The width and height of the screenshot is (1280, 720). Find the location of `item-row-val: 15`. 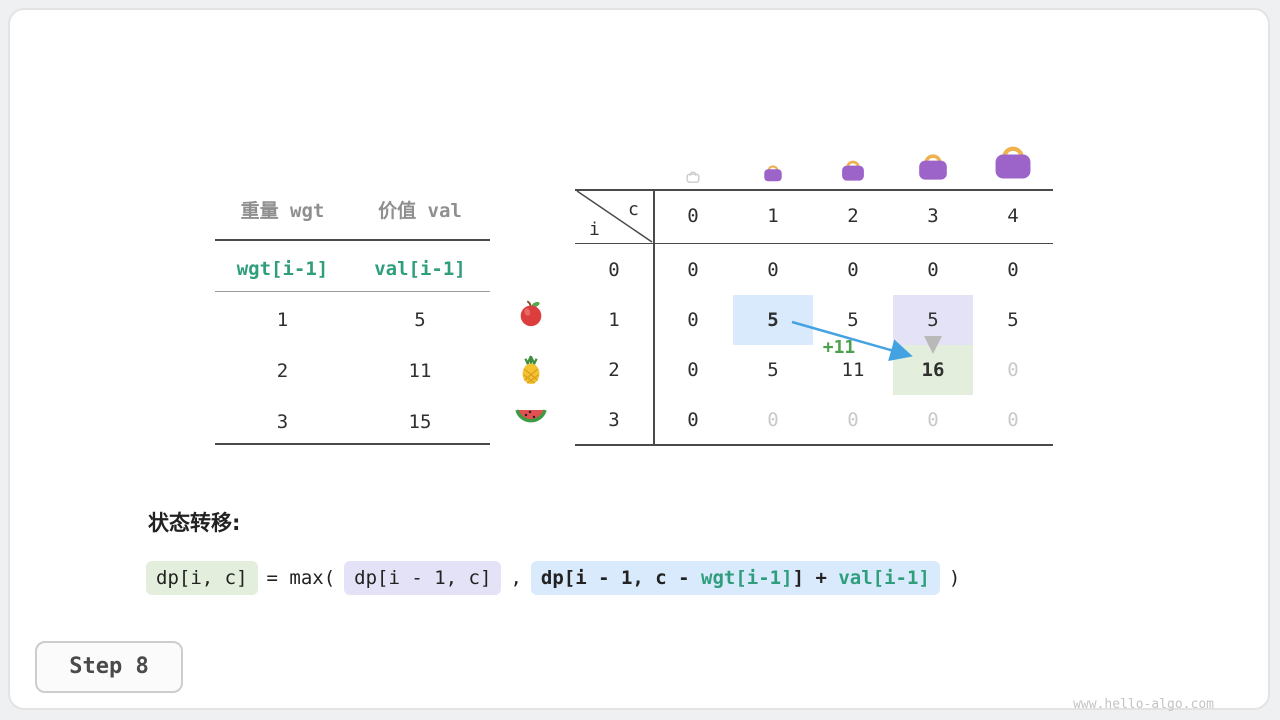

item-row-val: 15 is located at coordinates (420, 422).